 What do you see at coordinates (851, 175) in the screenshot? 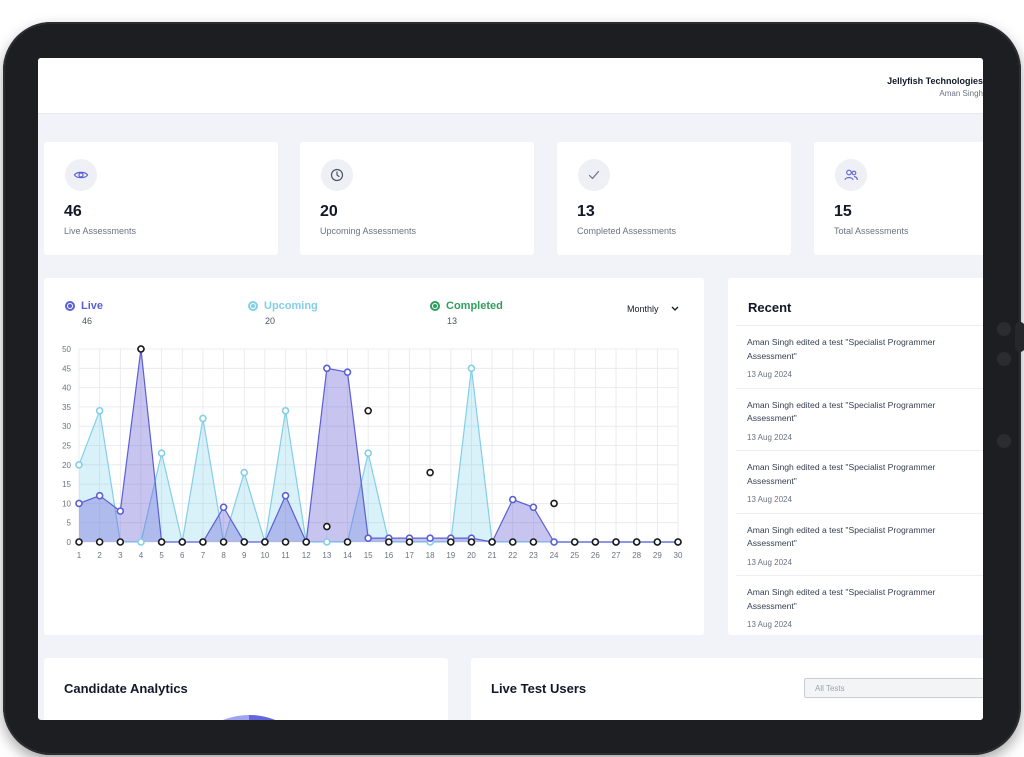
I see `users-icon` at bounding box center [851, 175].